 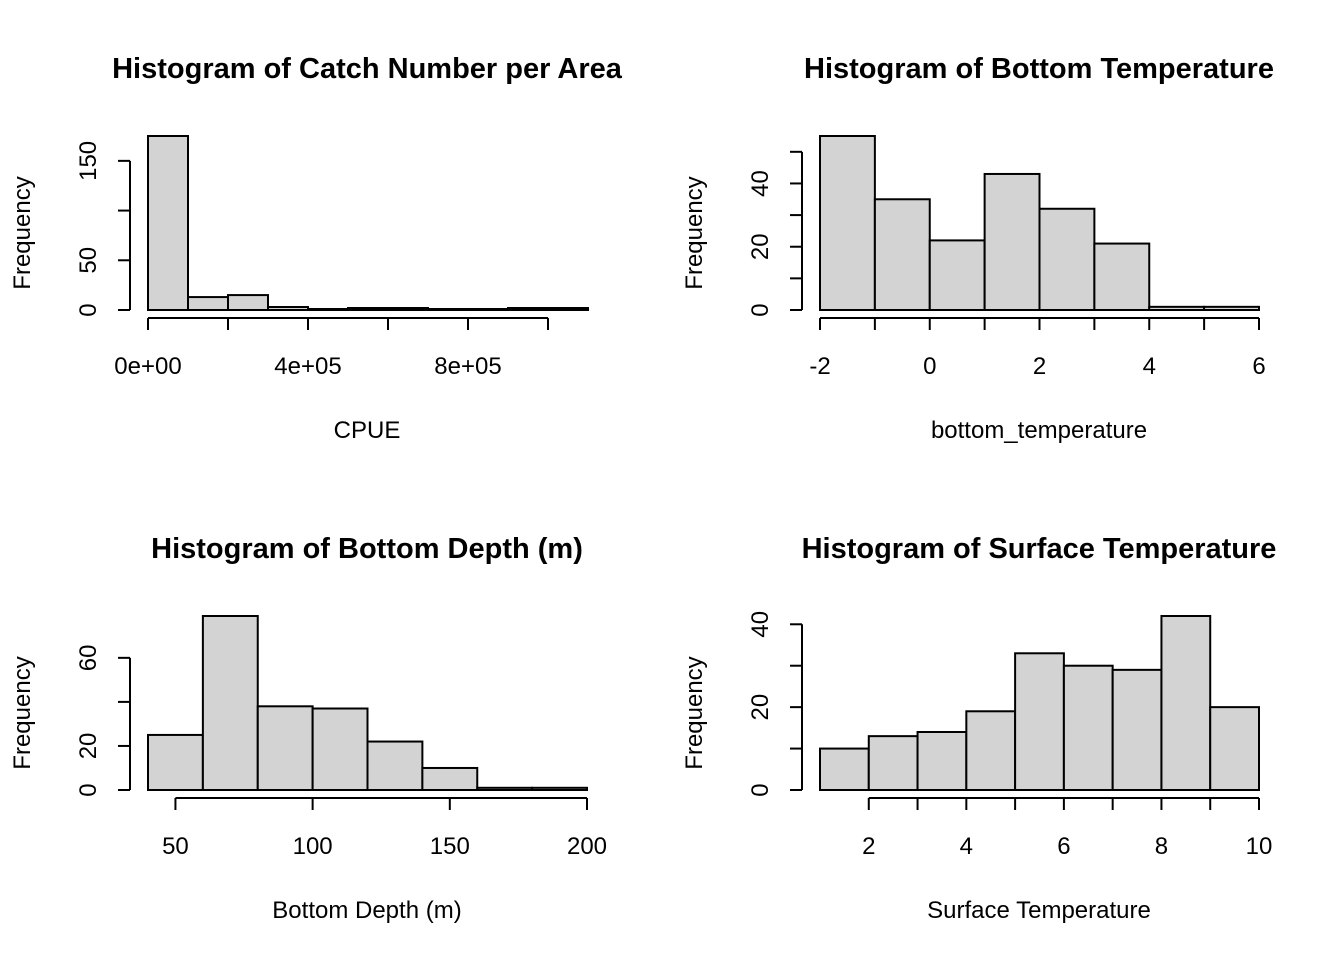 I want to click on panel-2-x-tick-label-1: -2, so click(x=819, y=366).